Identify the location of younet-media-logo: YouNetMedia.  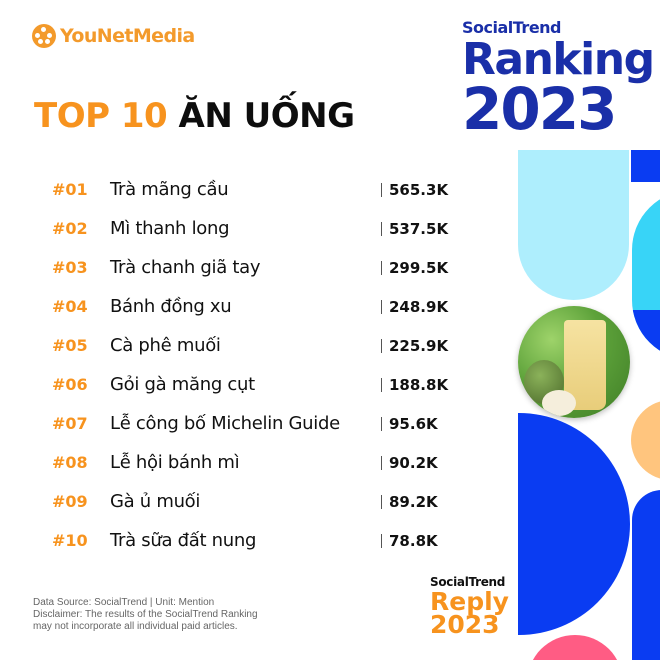
(113, 36).